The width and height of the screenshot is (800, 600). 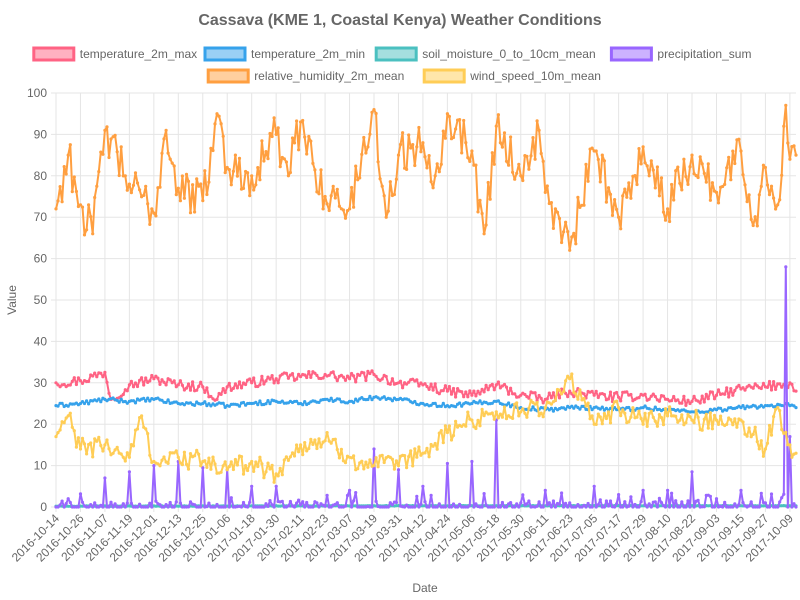 I want to click on legend-label: temperature_2m_max, so click(x=138, y=54).